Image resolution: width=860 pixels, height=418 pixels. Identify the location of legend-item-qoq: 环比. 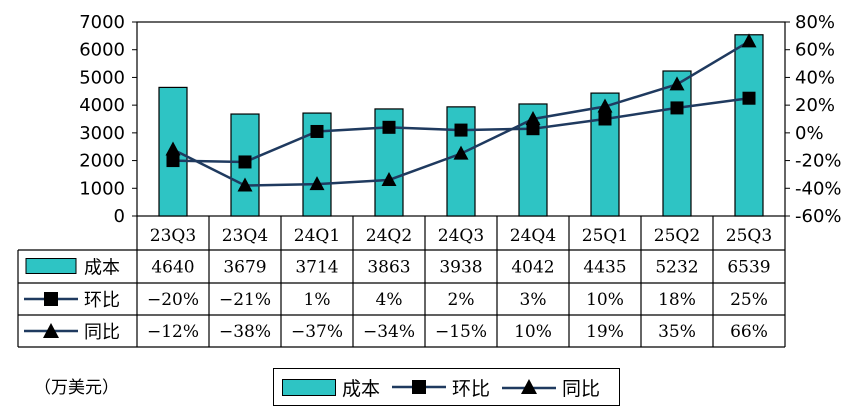
(441, 387).